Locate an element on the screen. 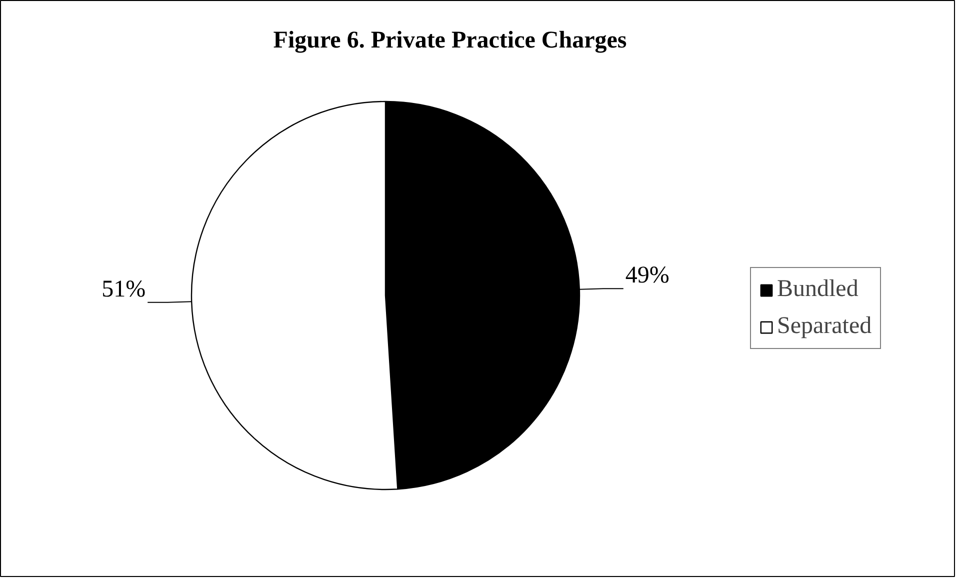 This screenshot has height=579, width=957. chart-title: Figure 6. Private Practice Charges is located at coordinates (450, 41).